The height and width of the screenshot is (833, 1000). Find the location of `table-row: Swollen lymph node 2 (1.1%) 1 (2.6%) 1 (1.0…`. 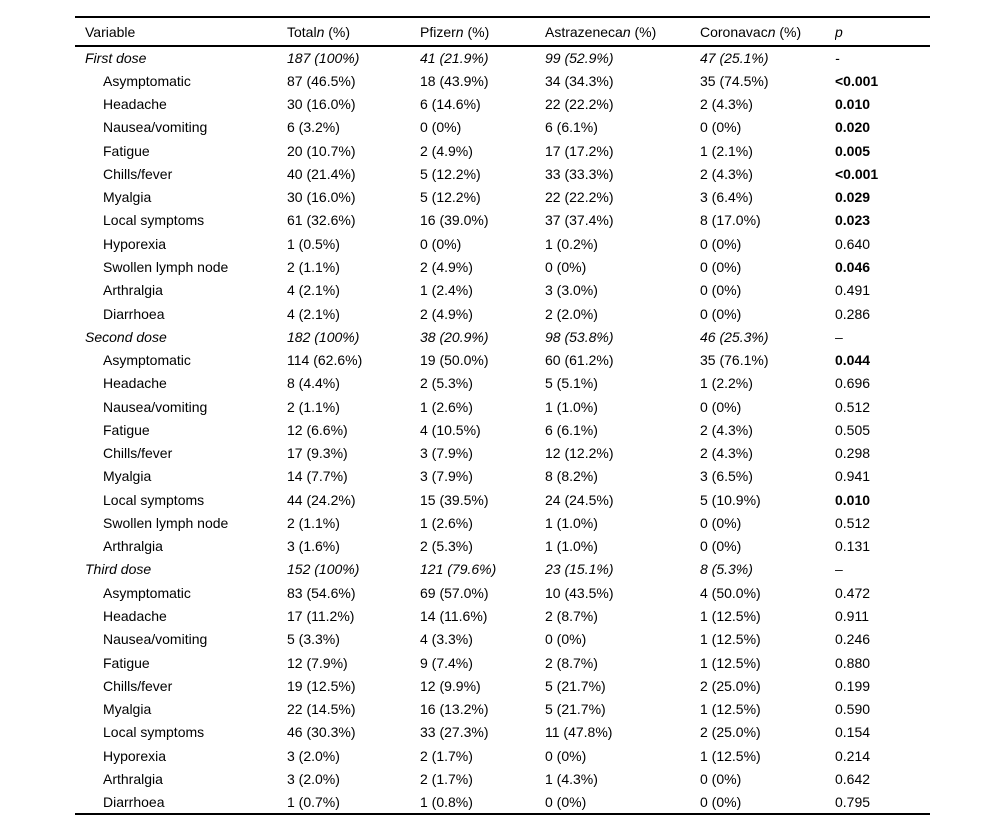

table-row: Swollen lymph node 2 (1.1%) 1 (2.6%) 1 (1.0… is located at coordinates (502, 522).